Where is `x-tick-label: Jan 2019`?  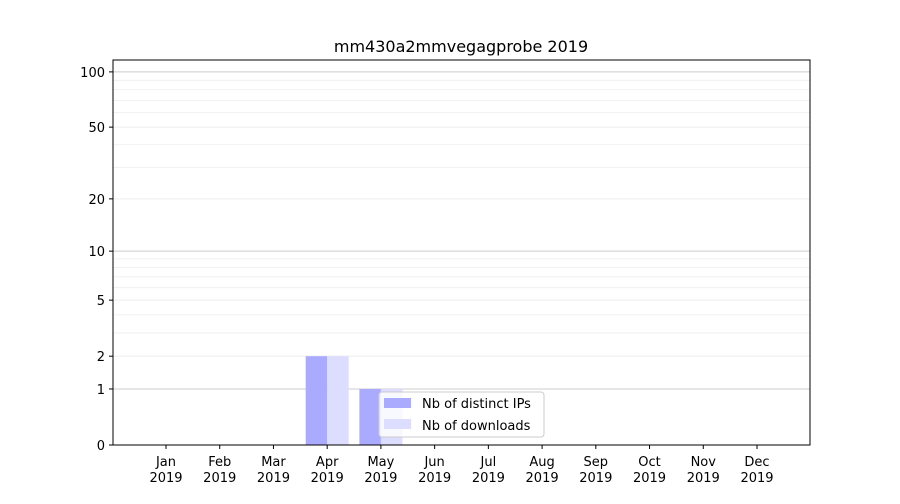
x-tick-label: Jan 2019 is located at coordinates (165, 470).